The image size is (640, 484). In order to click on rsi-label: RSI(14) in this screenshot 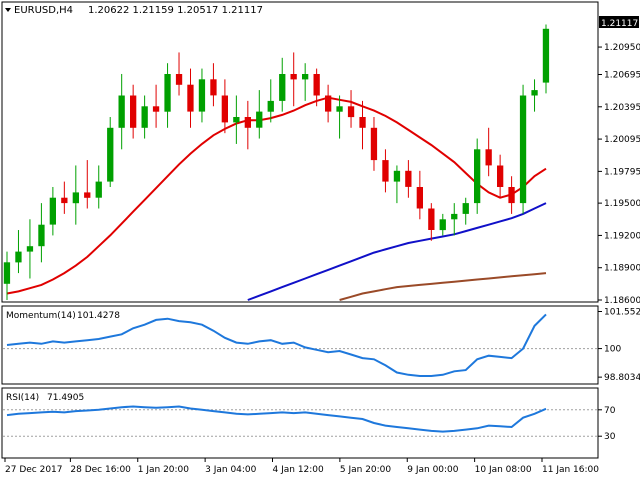, I will do `click(22, 398)`.